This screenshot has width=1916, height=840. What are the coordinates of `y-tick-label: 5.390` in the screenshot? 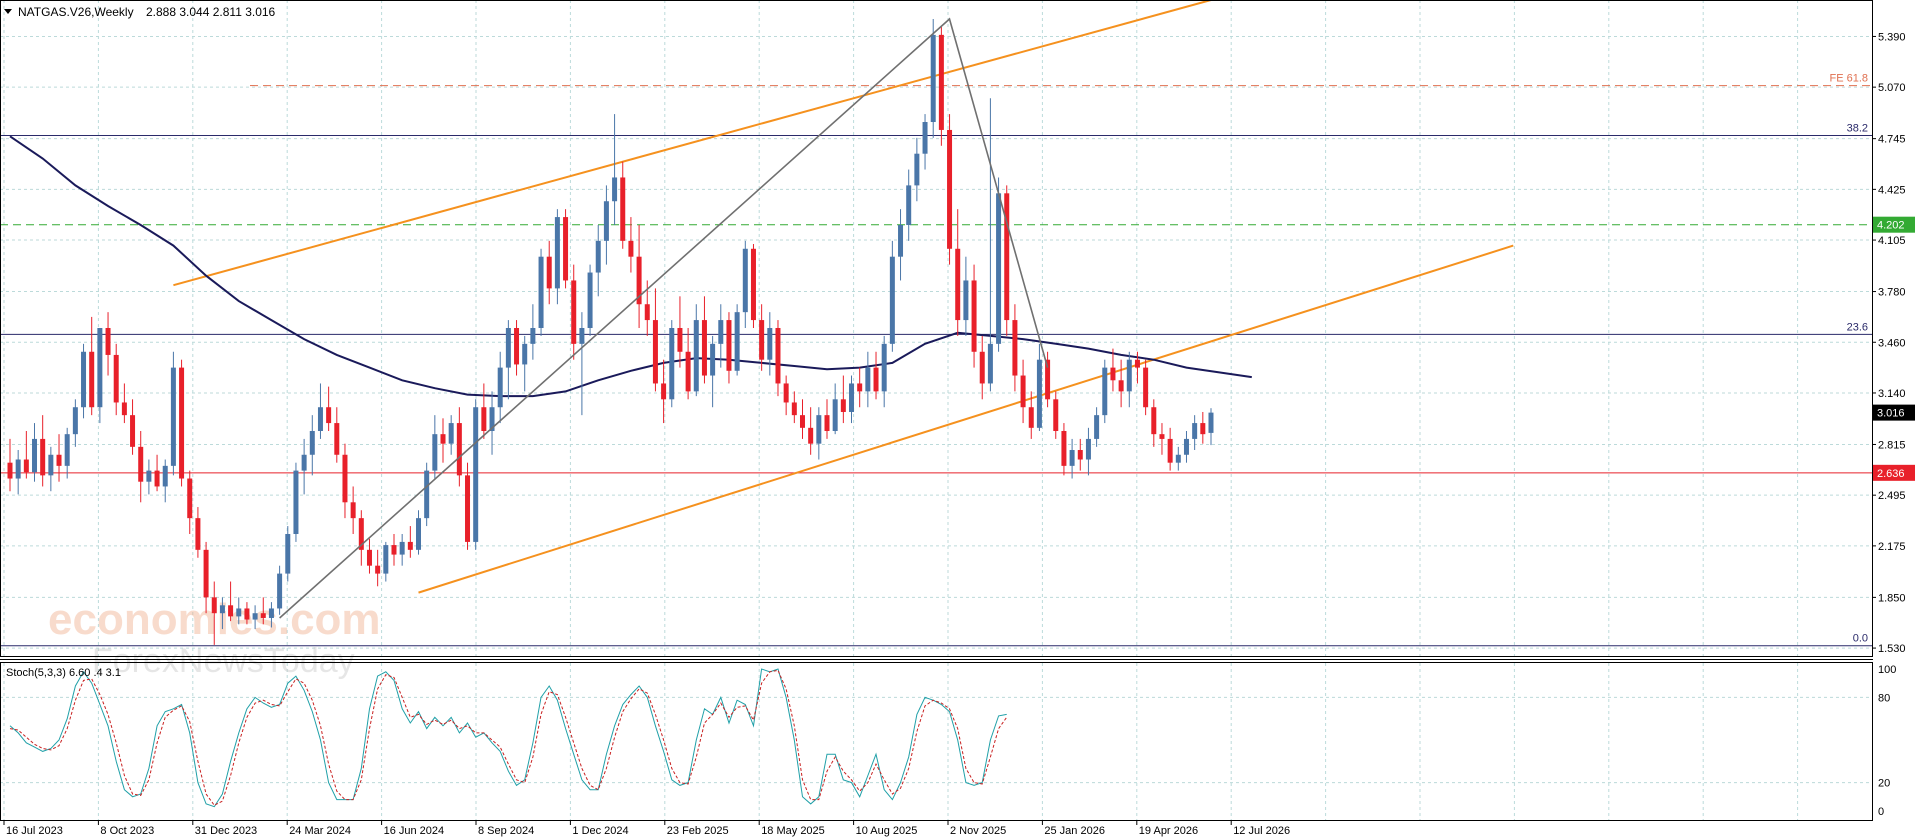 It's located at (1892, 37).